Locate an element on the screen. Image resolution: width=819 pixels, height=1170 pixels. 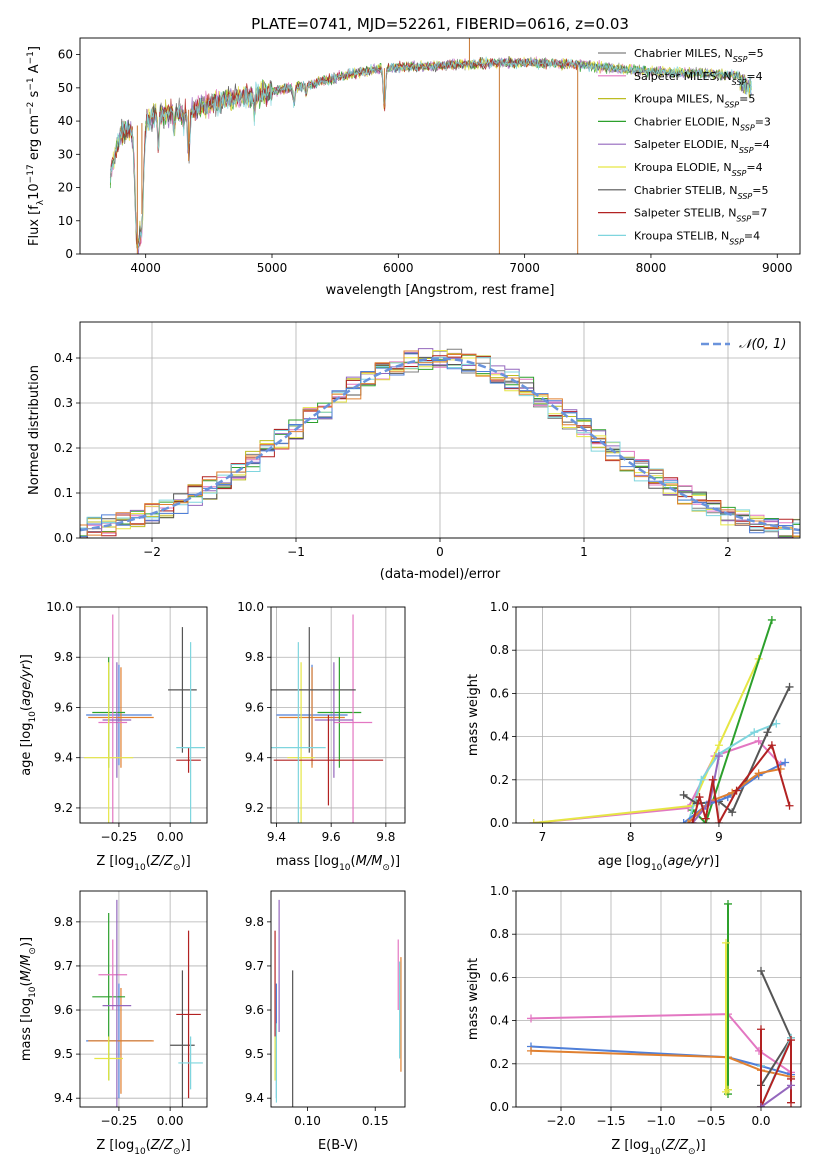
x-tick-label: −2 is located at coordinates (152, 552).